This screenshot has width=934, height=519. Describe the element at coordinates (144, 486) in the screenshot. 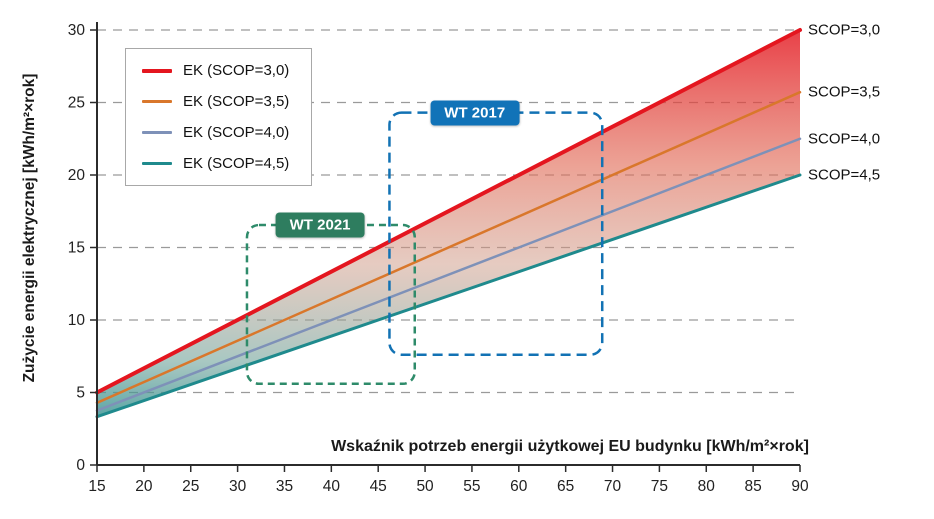

I see `x-tick-label: 20` at that location.